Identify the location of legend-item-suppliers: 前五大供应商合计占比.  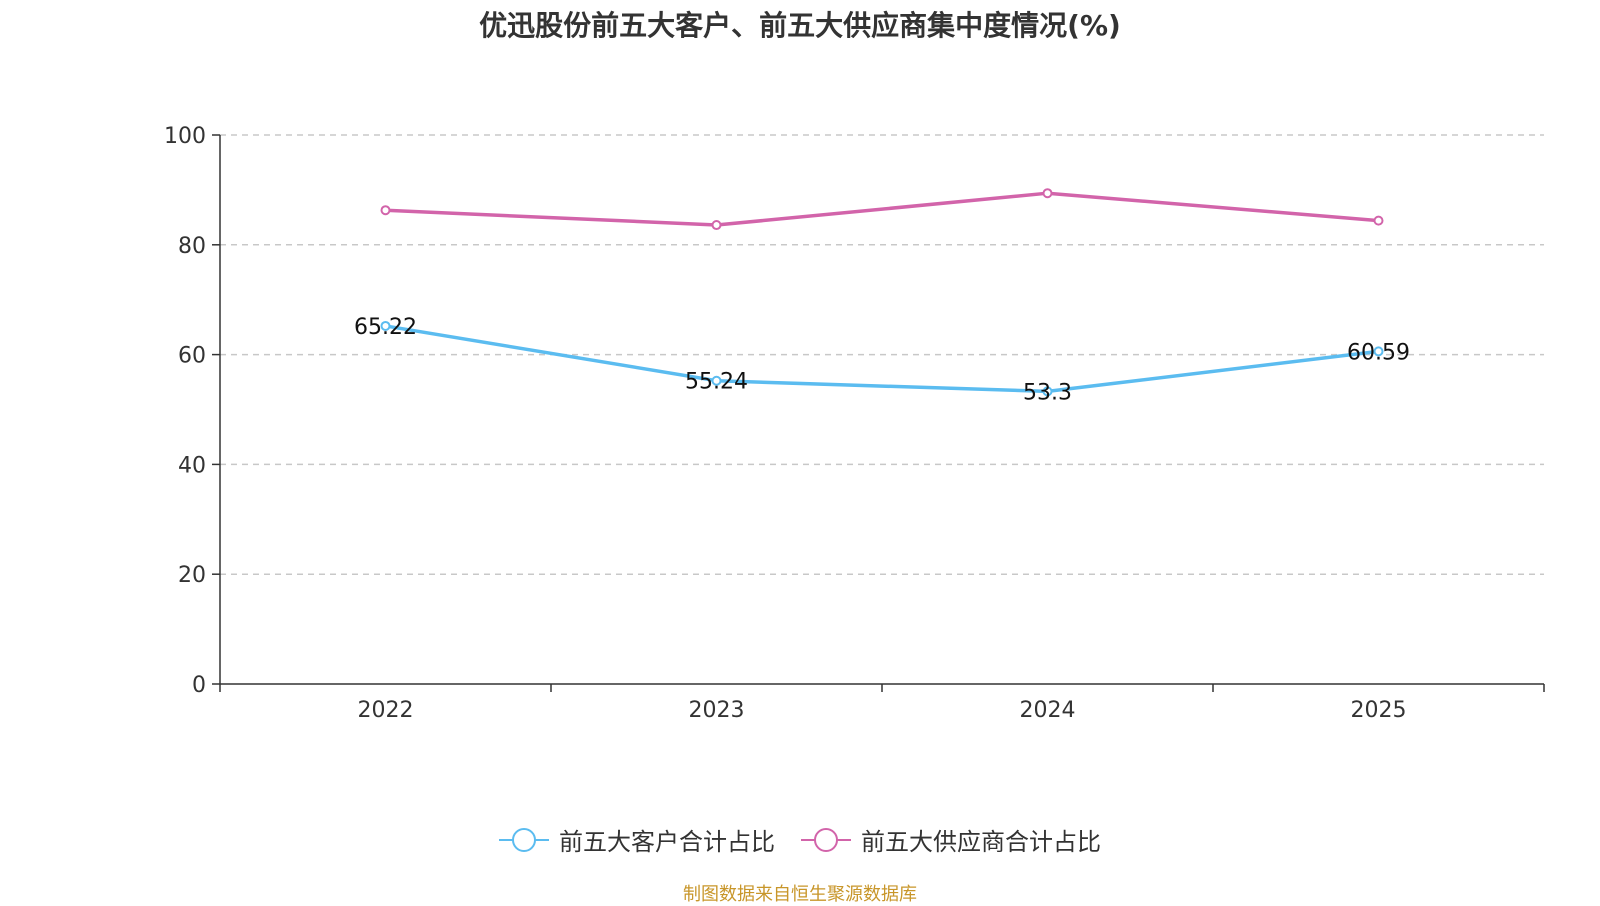
(951, 839).